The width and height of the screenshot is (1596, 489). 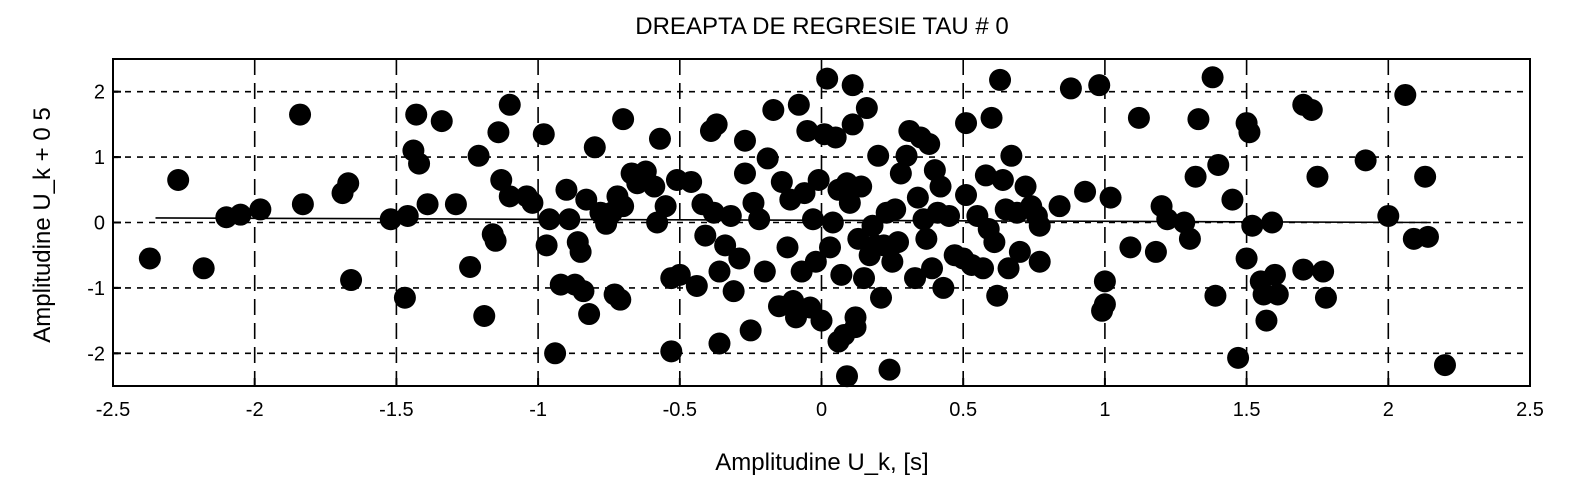 What do you see at coordinates (113, 410) in the screenshot?
I see `x-tick-label: -2.5` at bounding box center [113, 410].